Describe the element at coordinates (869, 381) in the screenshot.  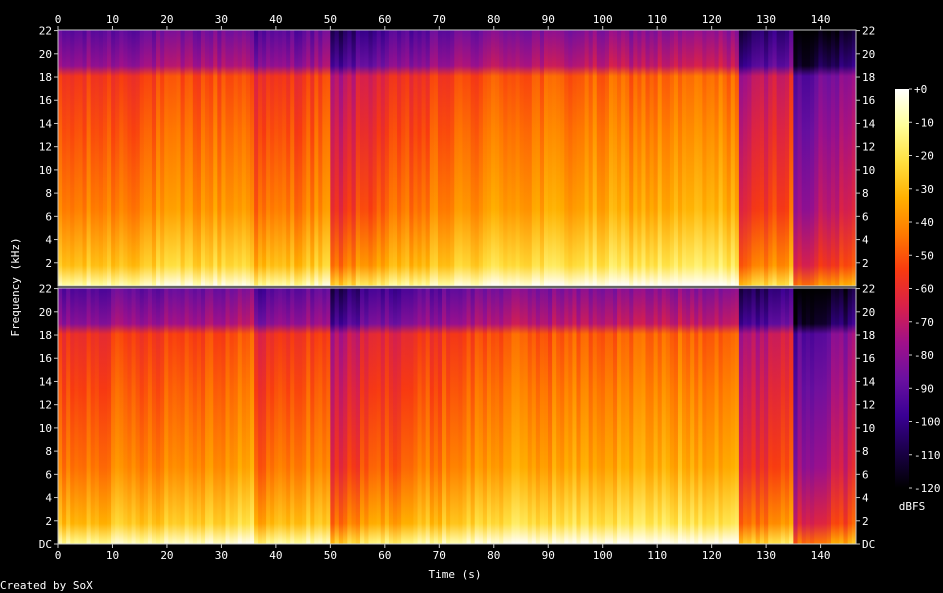
I see `y-tick-label-right: 14` at that location.